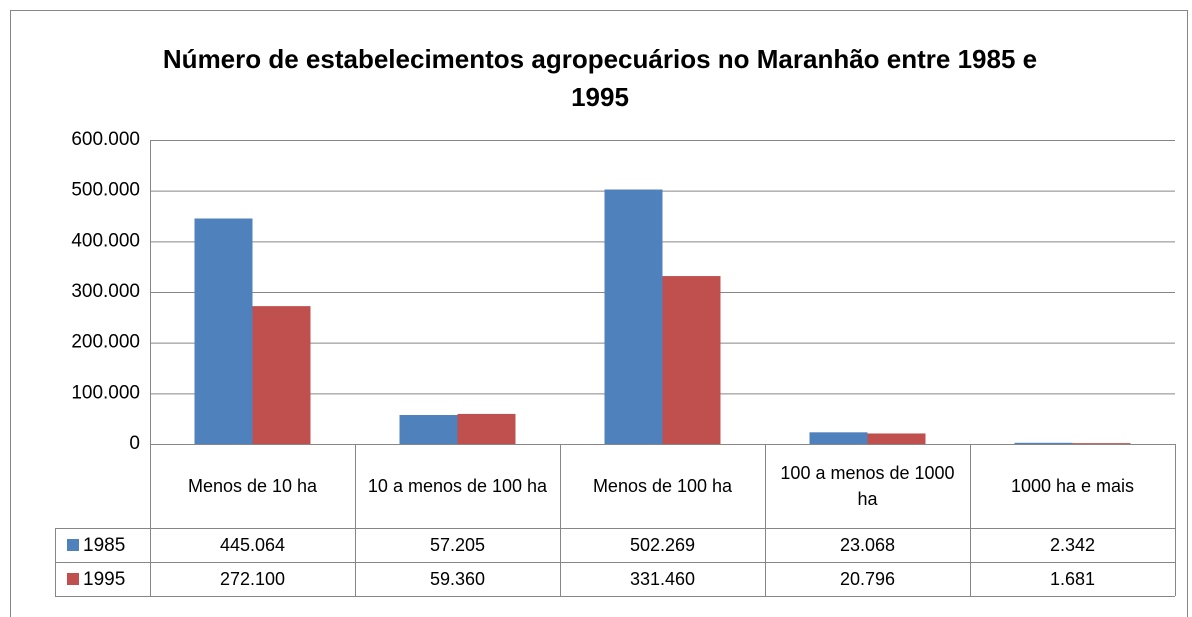  I want to click on table-category: 1000 ha e mais, so click(1072, 486).